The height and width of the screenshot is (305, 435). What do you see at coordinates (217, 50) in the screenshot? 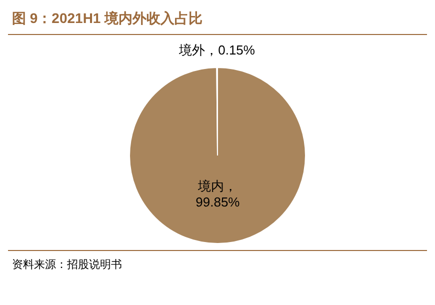
I see `slice-label: 境外，0.15%` at bounding box center [217, 50].